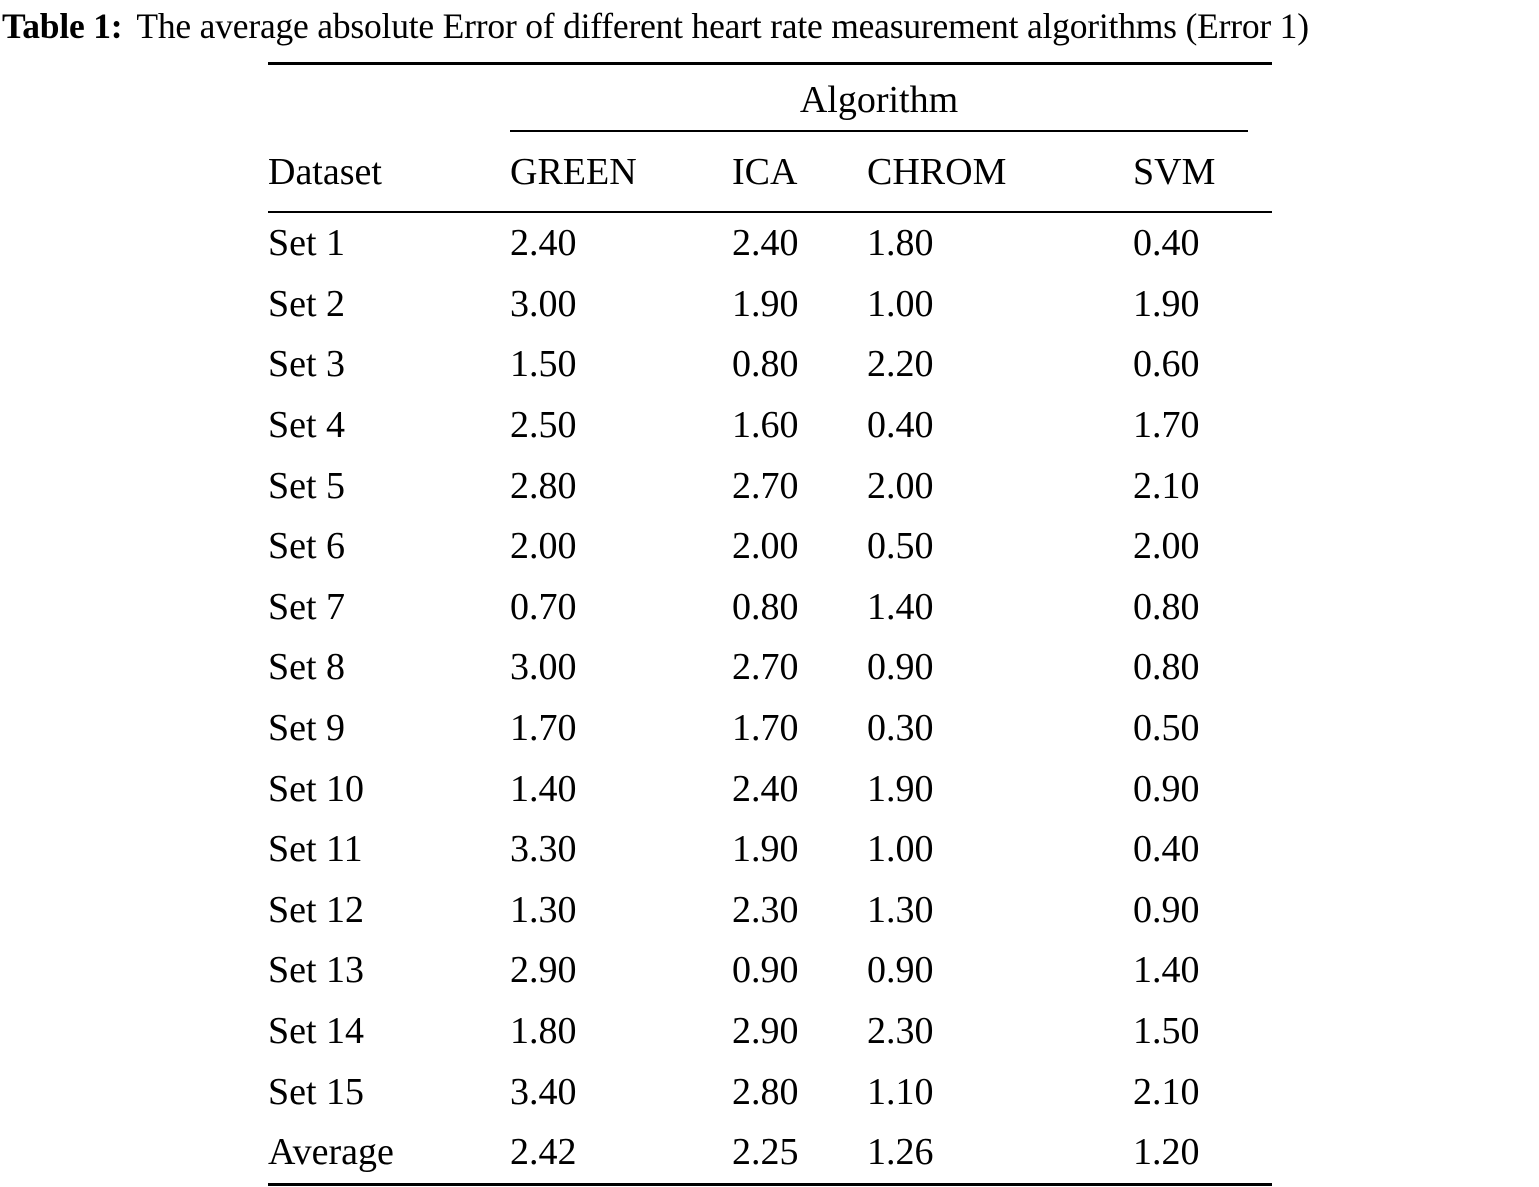  Describe the element at coordinates (331, 1152) in the screenshot. I see `dataset-cell: Average` at that location.